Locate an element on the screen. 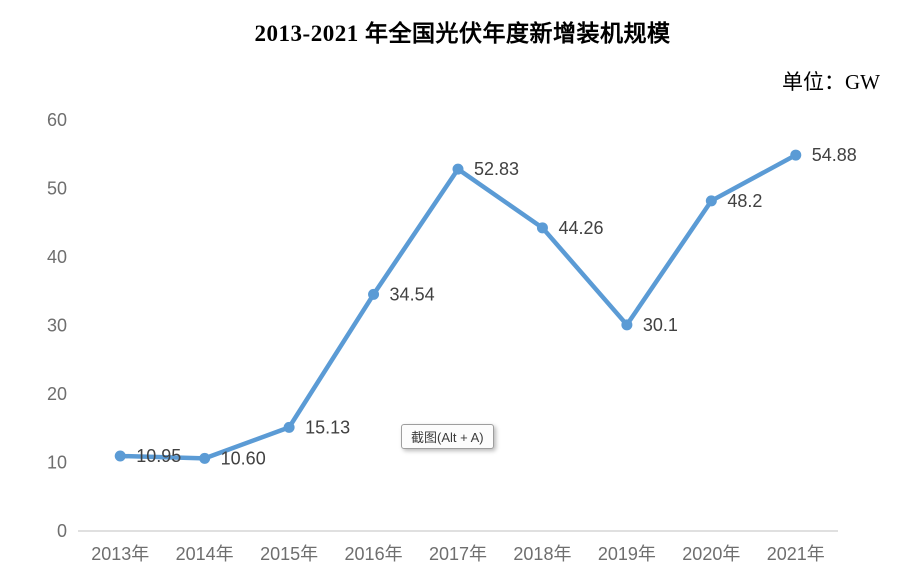 Image resolution: width=899 pixels, height=577 pixels. x-tick-label: 2021年 is located at coordinates (796, 554).